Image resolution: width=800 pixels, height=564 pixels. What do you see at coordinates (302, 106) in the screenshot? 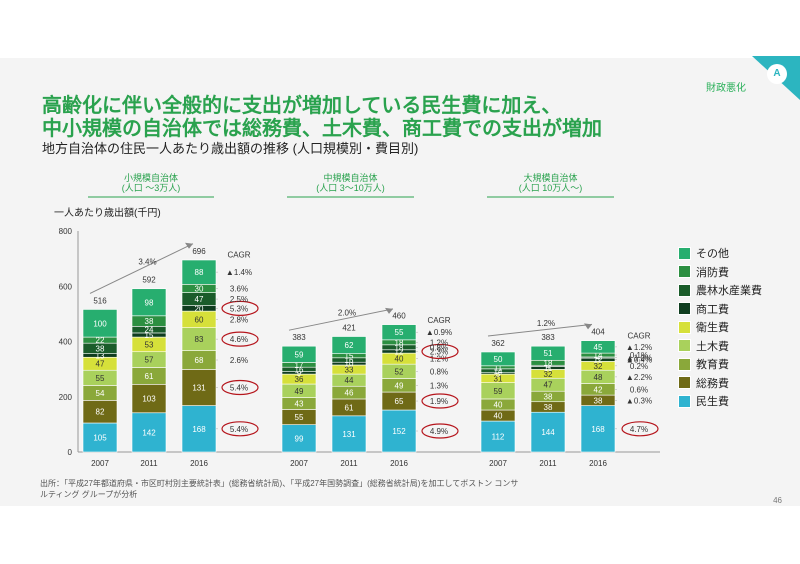
I see `title-line-1: 高齢化に伴い全般的に支出が増加している民生費に加え、` at bounding box center [302, 106].